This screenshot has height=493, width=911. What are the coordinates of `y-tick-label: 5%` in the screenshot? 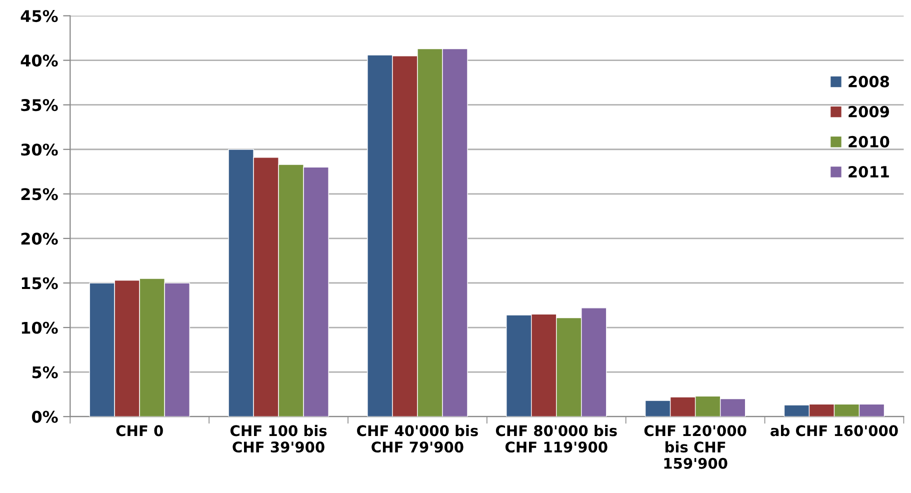 It's located at (45, 372).